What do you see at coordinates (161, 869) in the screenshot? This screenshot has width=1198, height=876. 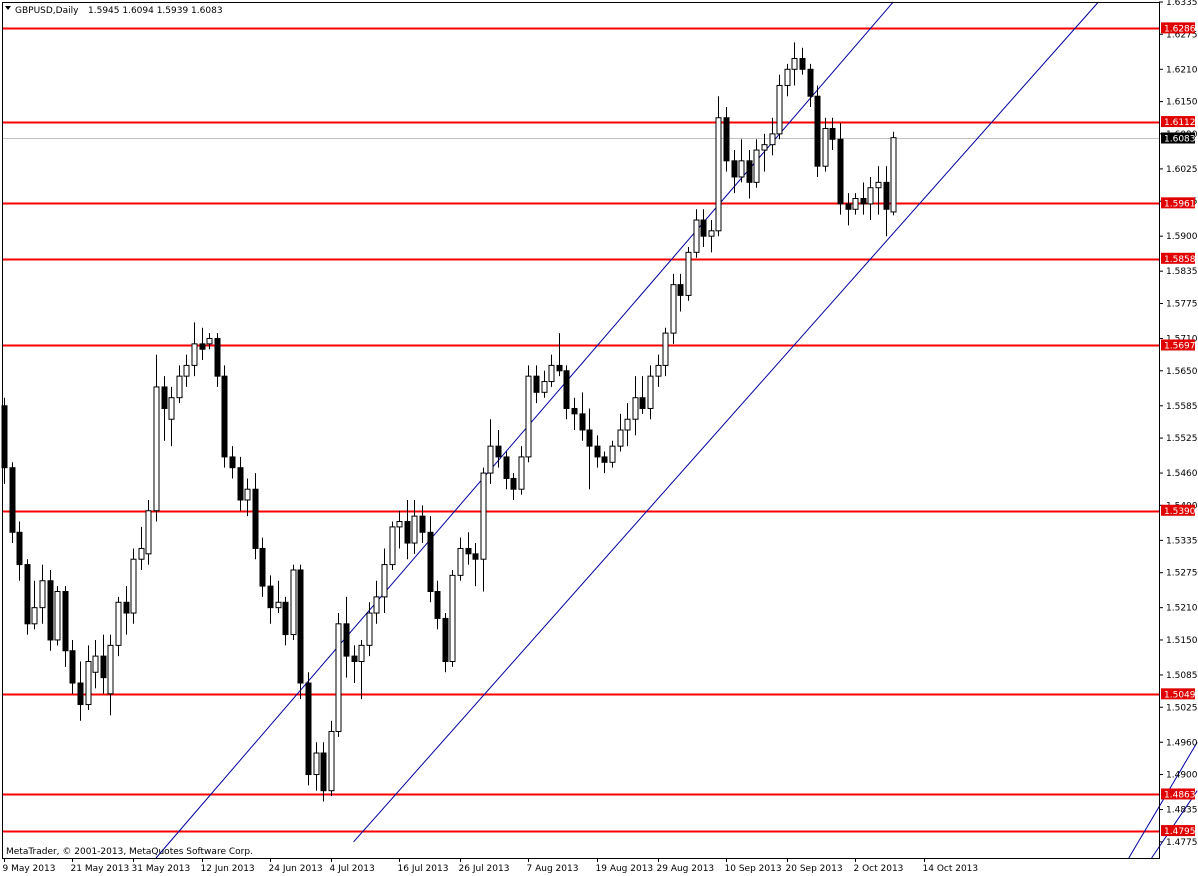 I see `x-tick-label: 31 May 2013` at bounding box center [161, 869].